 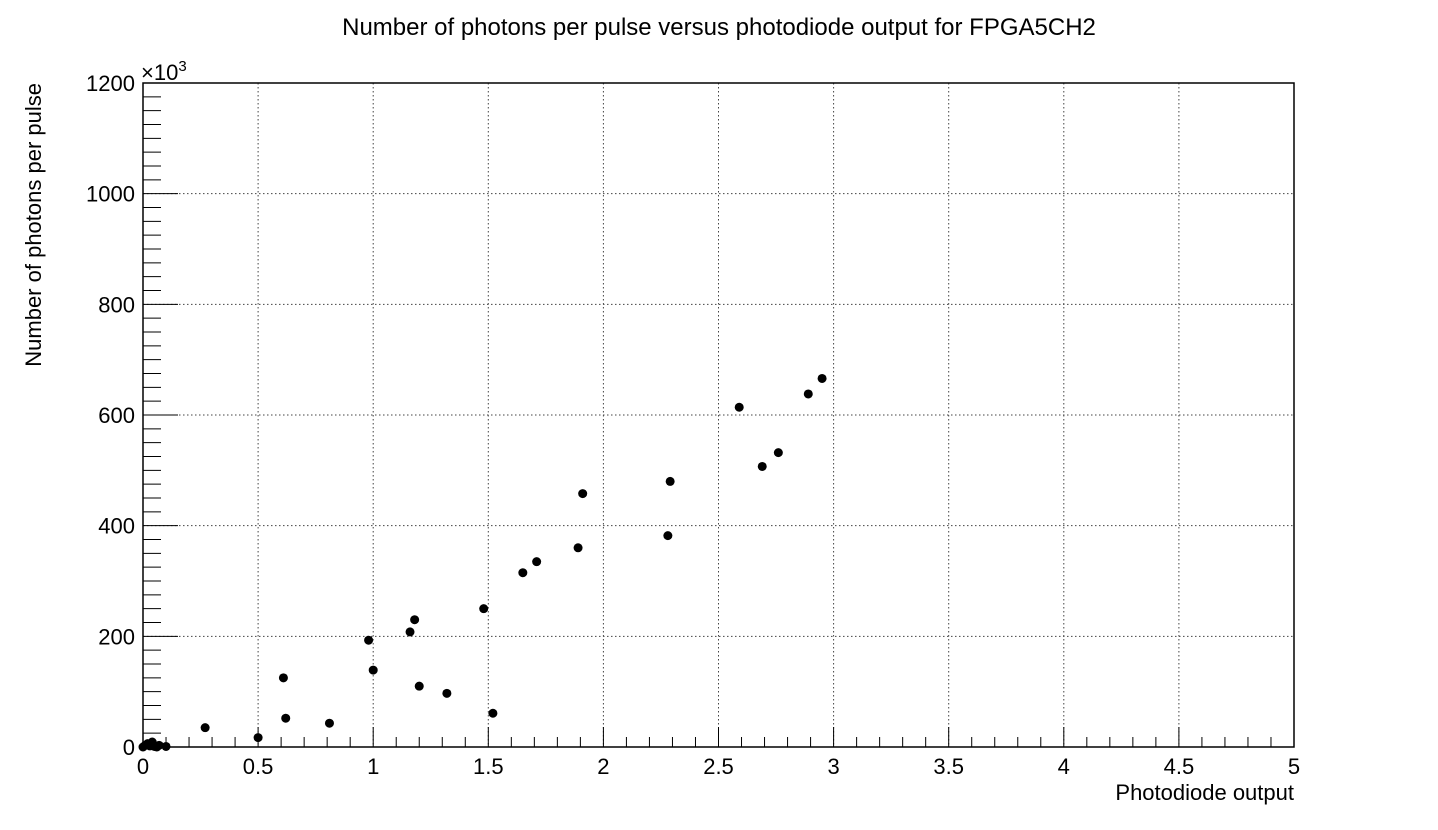 What do you see at coordinates (948, 766) in the screenshot?
I see `x-tick-label: 3.5` at bounding box center [948, 766].